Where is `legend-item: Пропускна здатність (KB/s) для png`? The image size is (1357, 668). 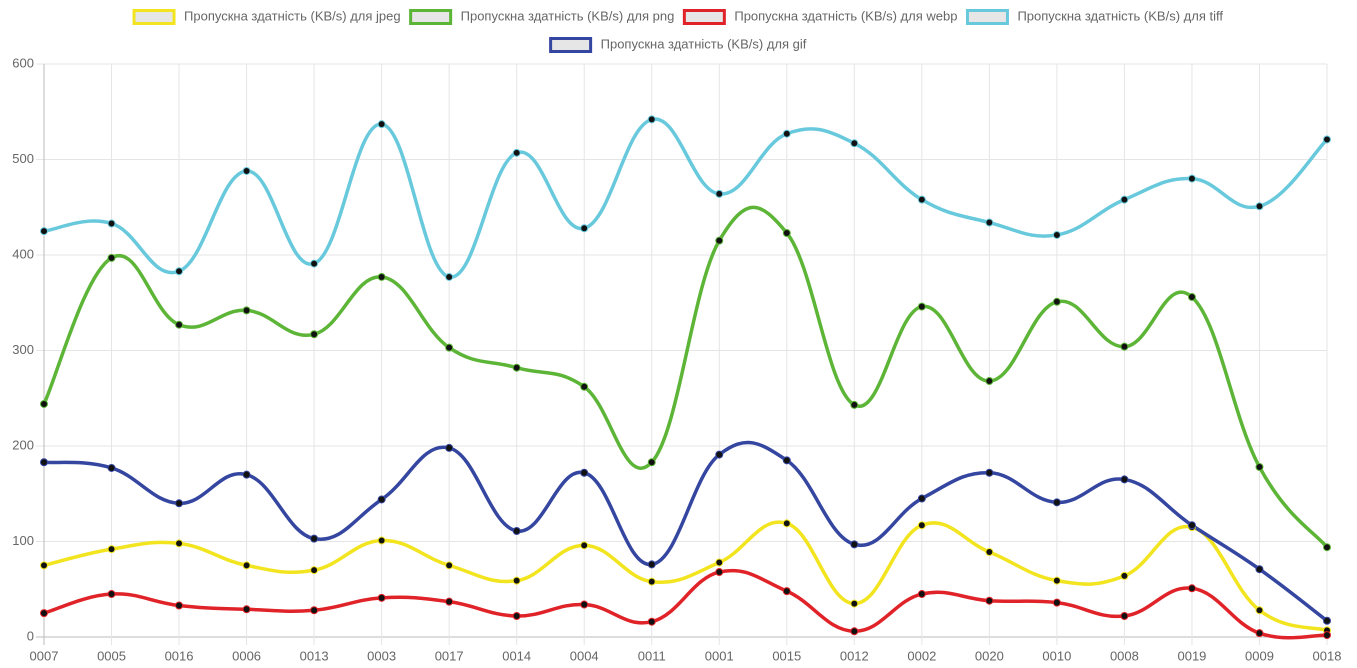
legend-item: Пропускна здатність (KB/s) для png is located at coordinates (542, 16).